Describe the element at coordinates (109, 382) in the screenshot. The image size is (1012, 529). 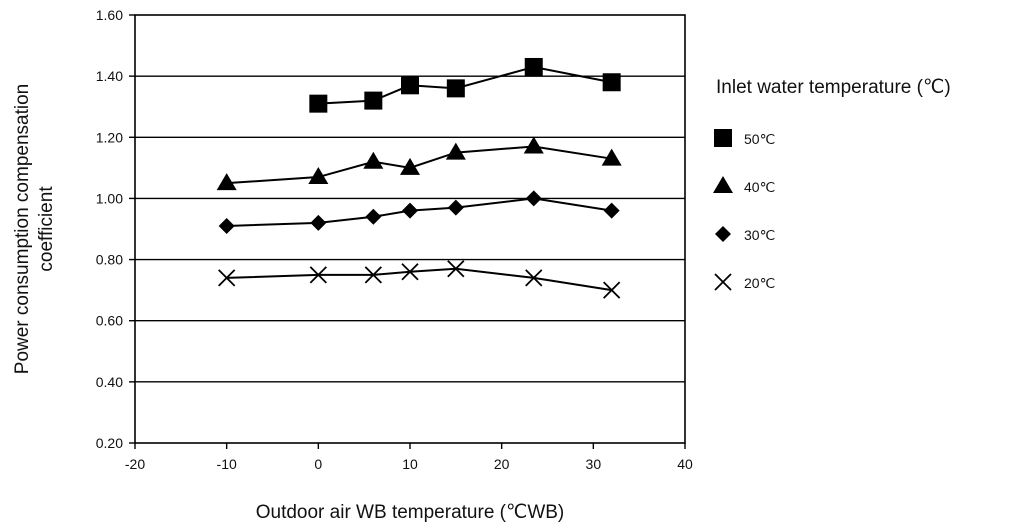
I see `y-tick-label-1: 0.40` at that location.